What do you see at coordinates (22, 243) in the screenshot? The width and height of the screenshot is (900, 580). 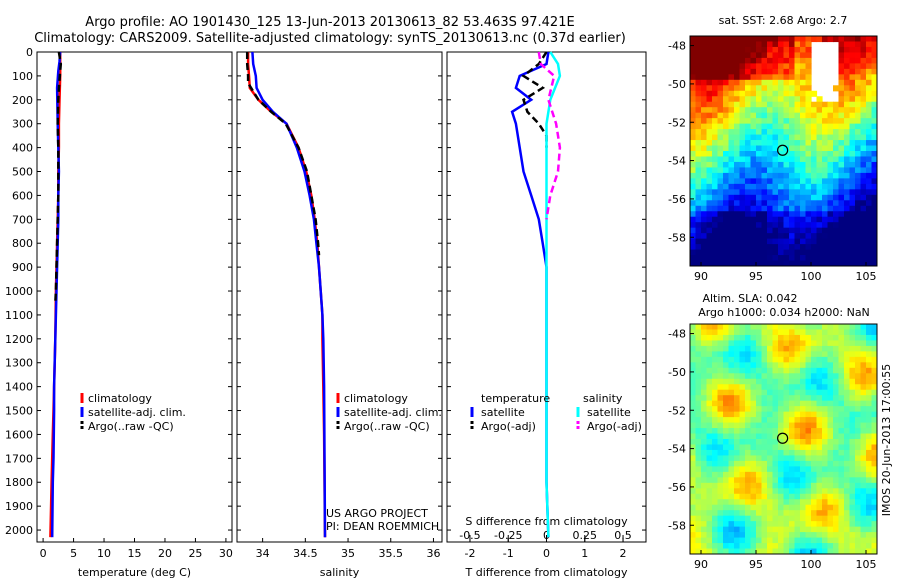 I see `depth-tick-label: 800` at bounding box center [22, 243].